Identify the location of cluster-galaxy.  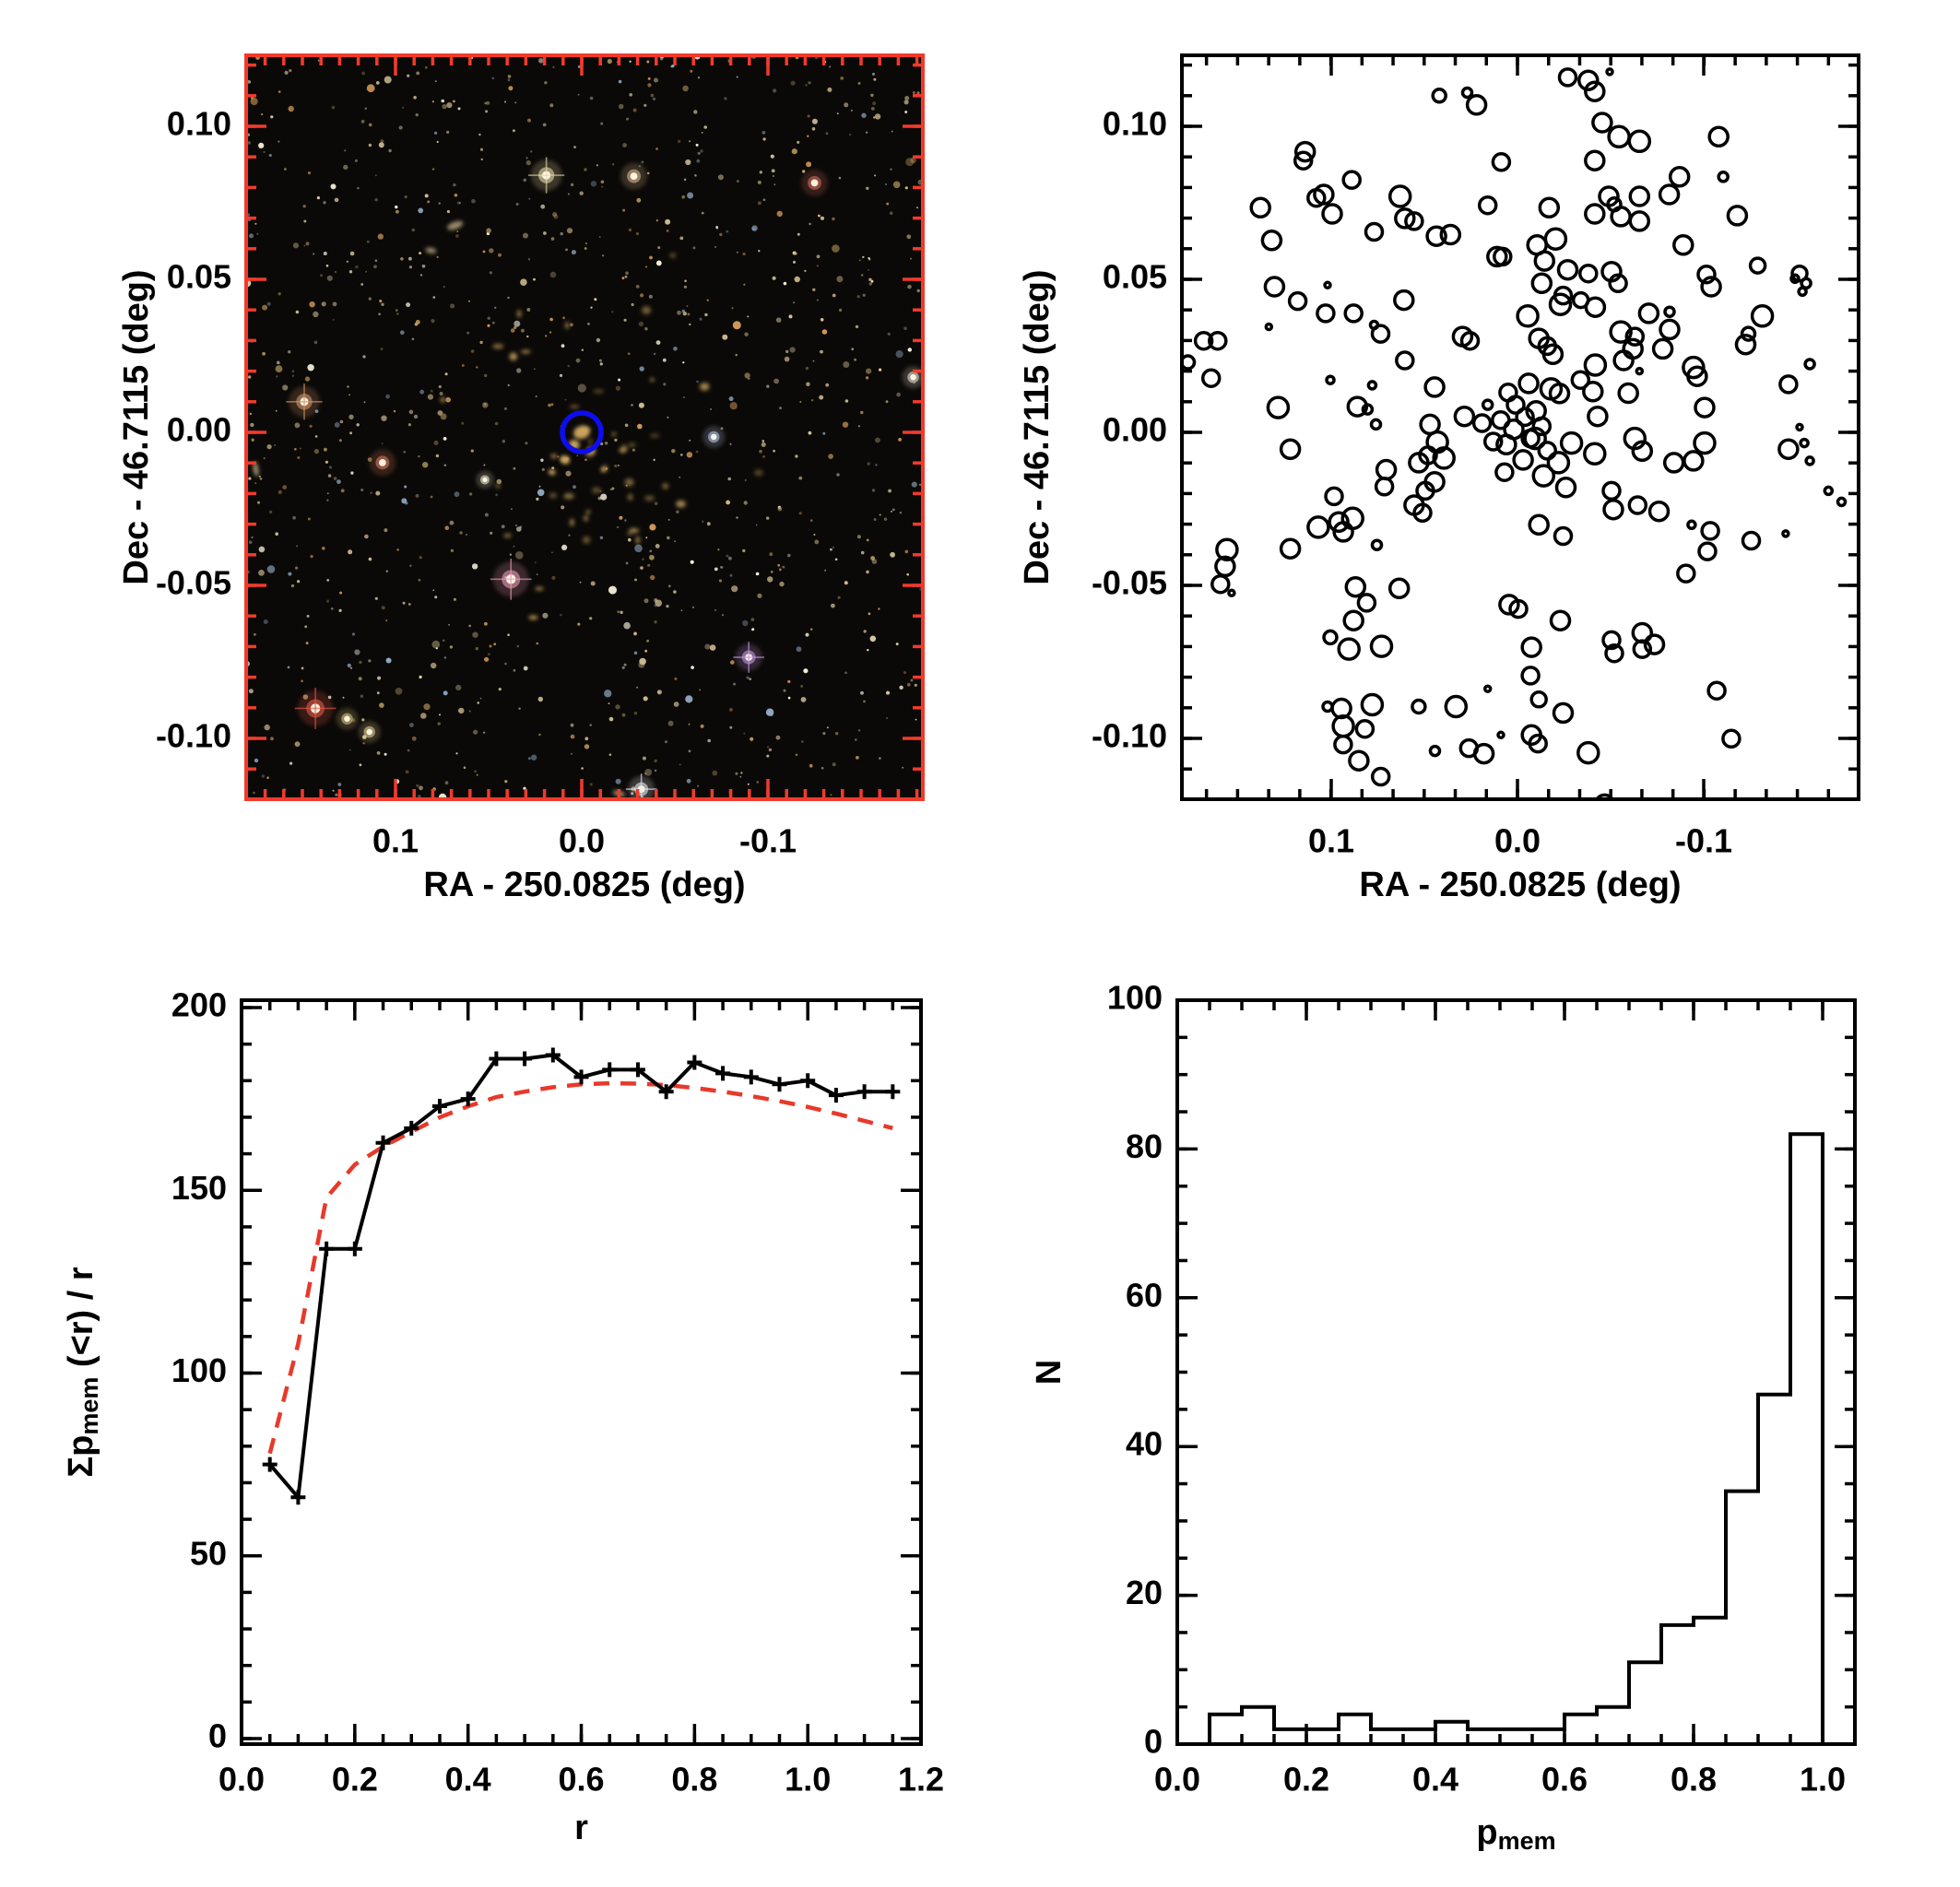
(624, 448).